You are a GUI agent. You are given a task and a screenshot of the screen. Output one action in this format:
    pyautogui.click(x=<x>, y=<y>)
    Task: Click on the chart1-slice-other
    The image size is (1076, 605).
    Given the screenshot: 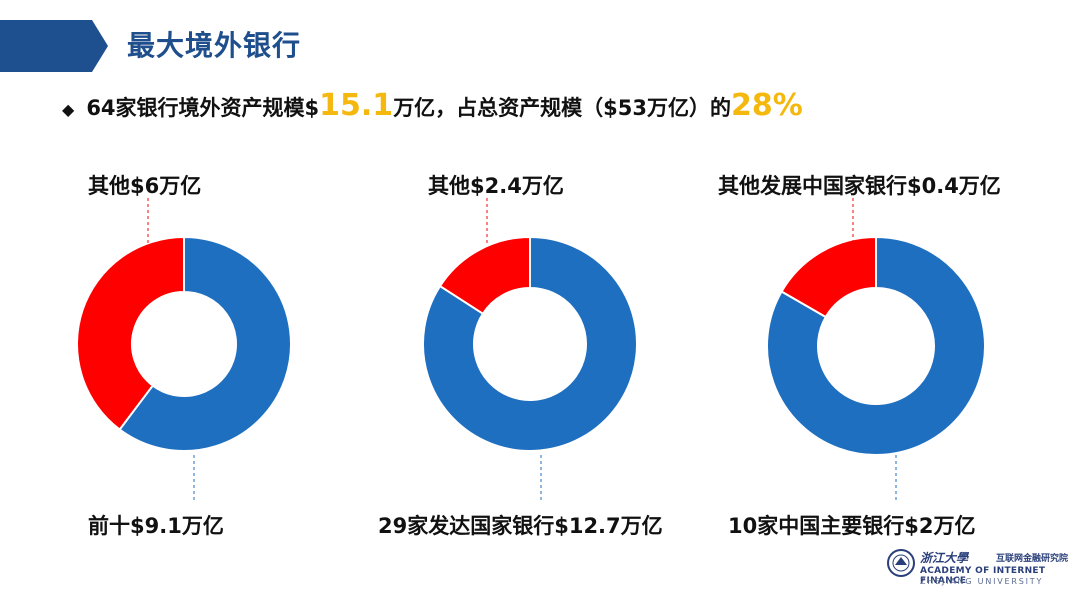 What is the action you would take?
    pyautogui.click(x=130, y=333)
    